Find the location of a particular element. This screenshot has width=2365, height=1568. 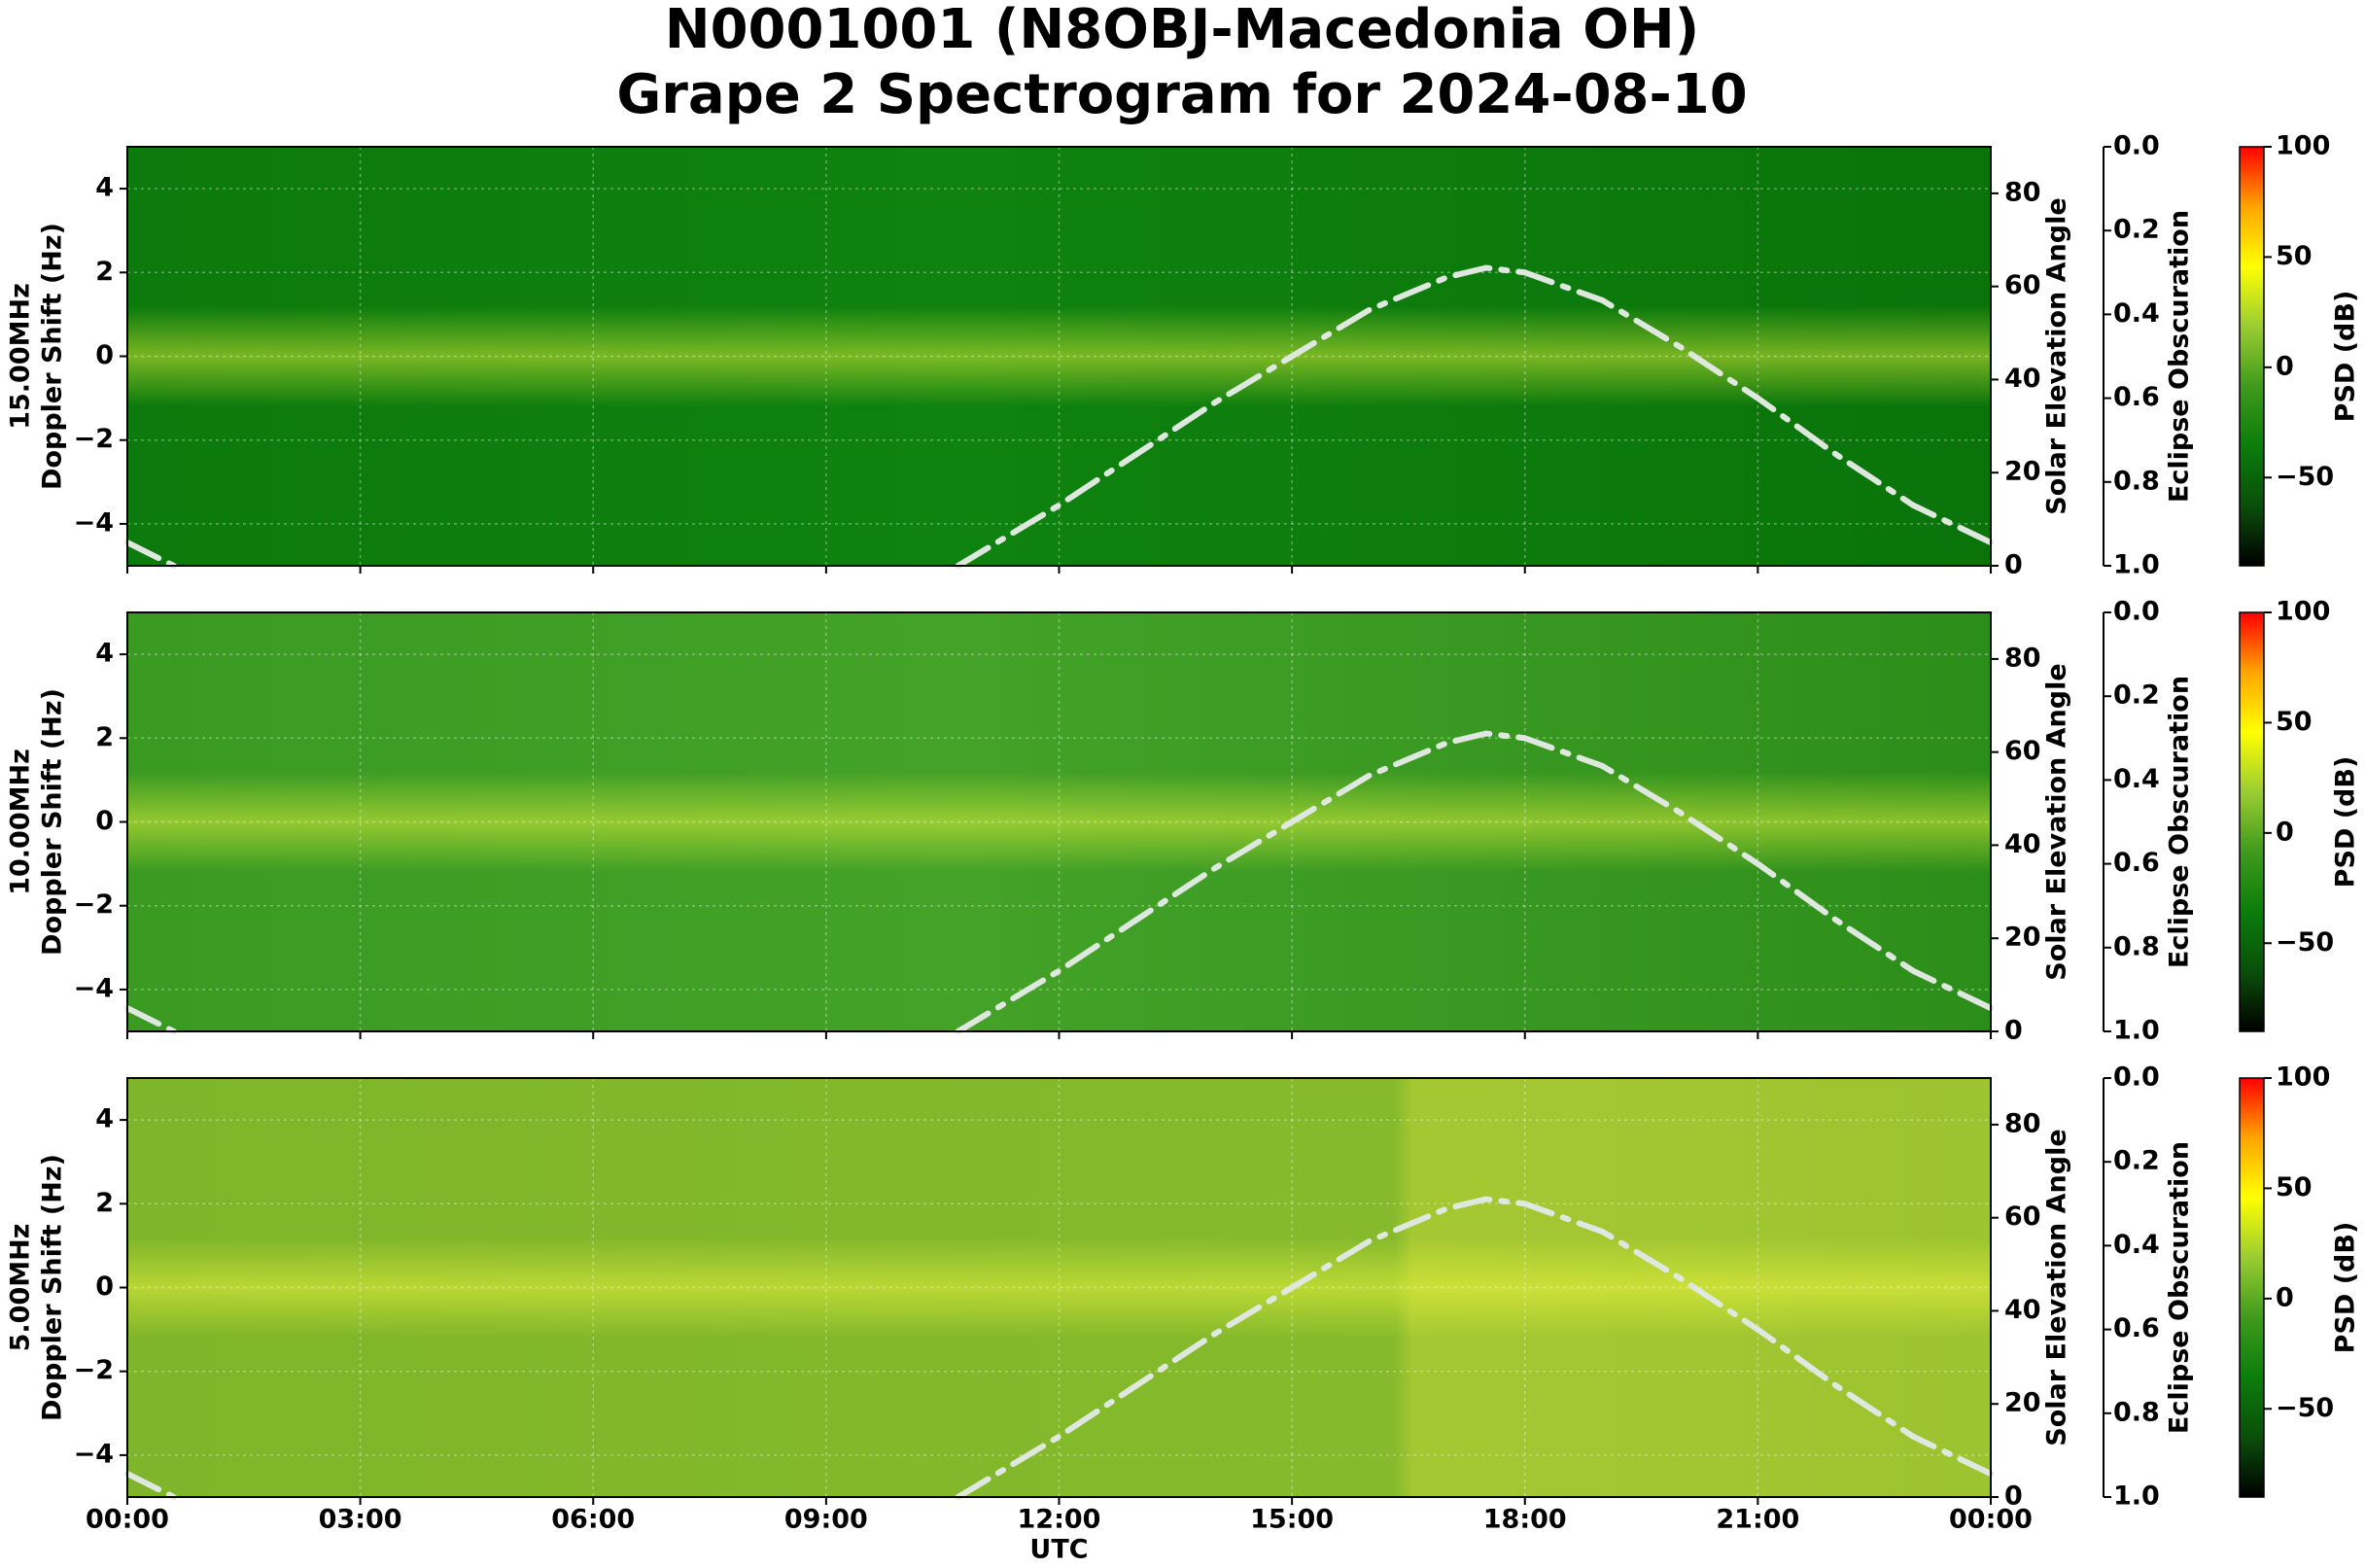

y-axis-label: 10.00MHz is located at coordinates (21, 822).